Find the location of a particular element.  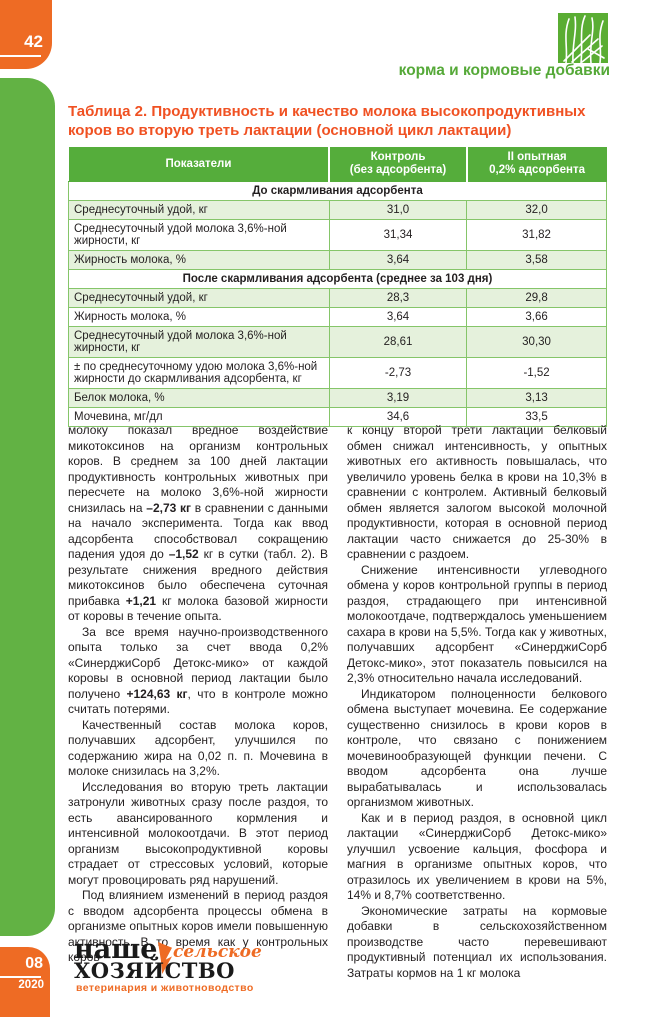

table-cell-control: 28,3 is located at coordinates (398, 298).